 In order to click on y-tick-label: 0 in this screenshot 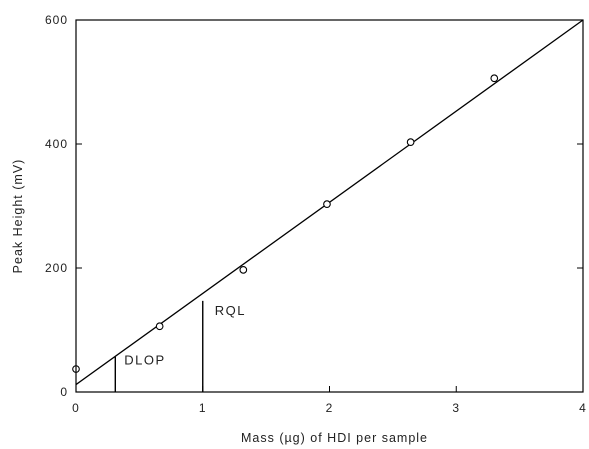, I will do `click(64, 392)`.